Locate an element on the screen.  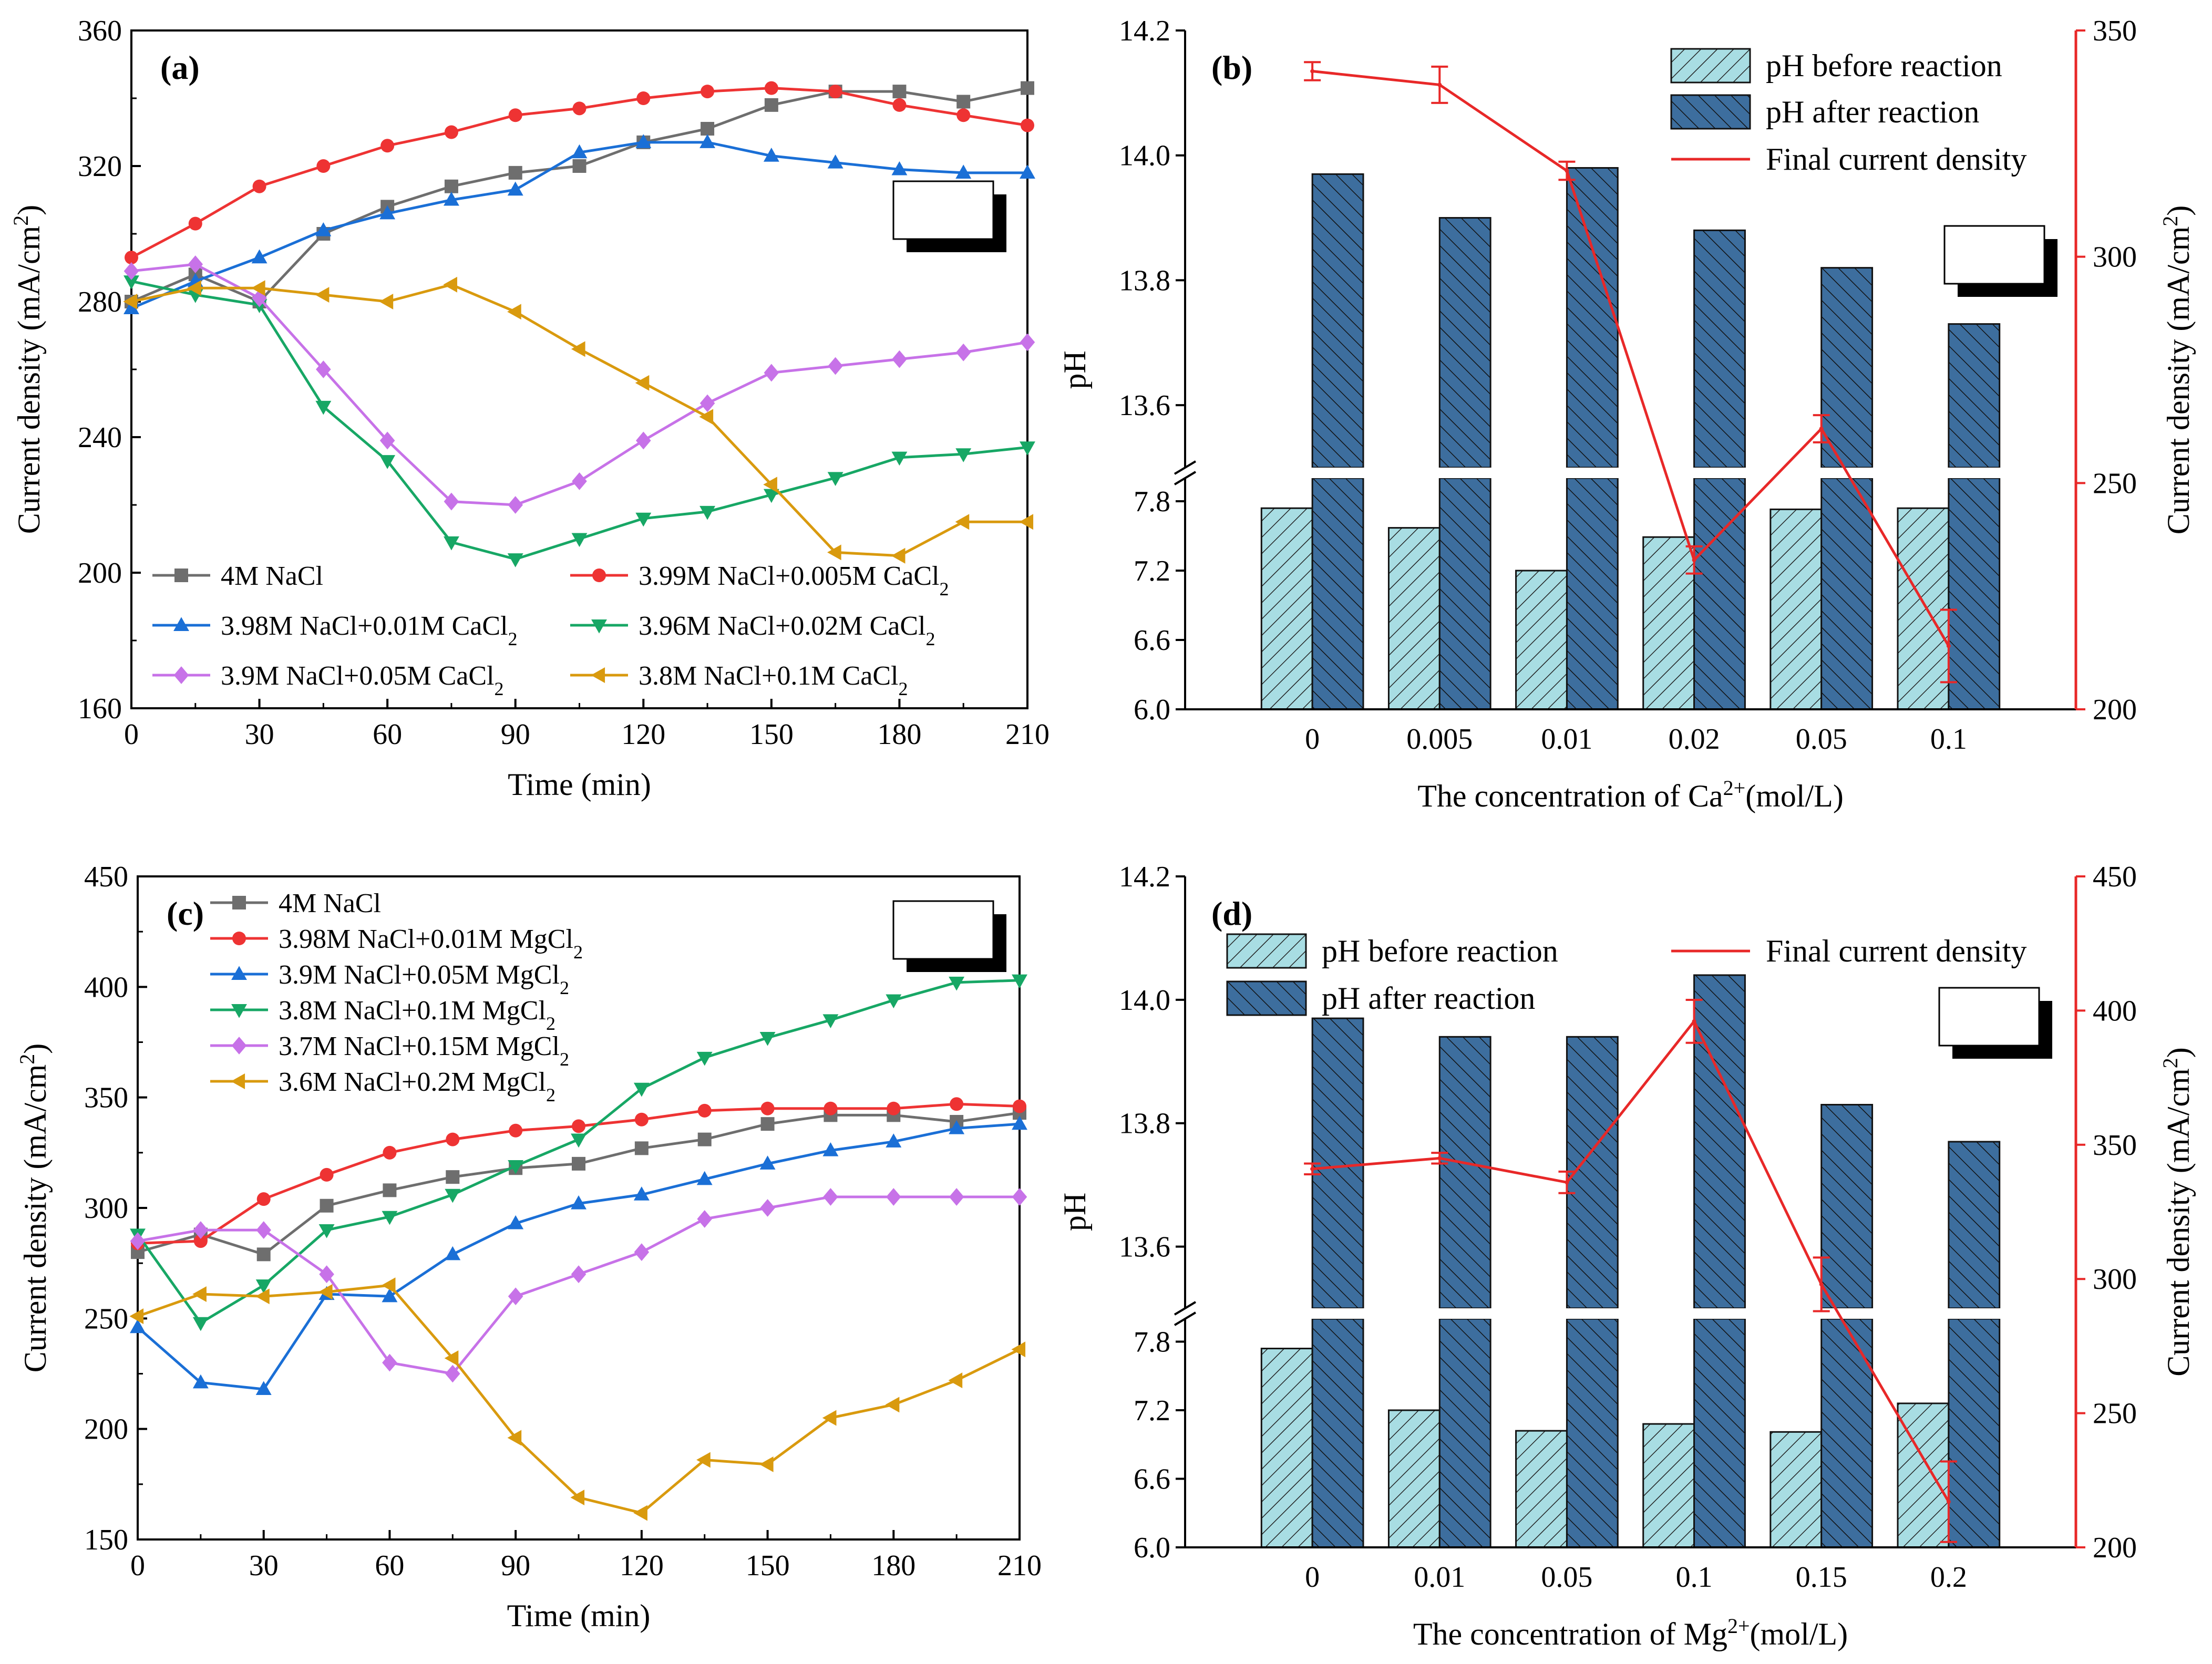
legend-entry: Final current density is located at coordinates (1896, 951).